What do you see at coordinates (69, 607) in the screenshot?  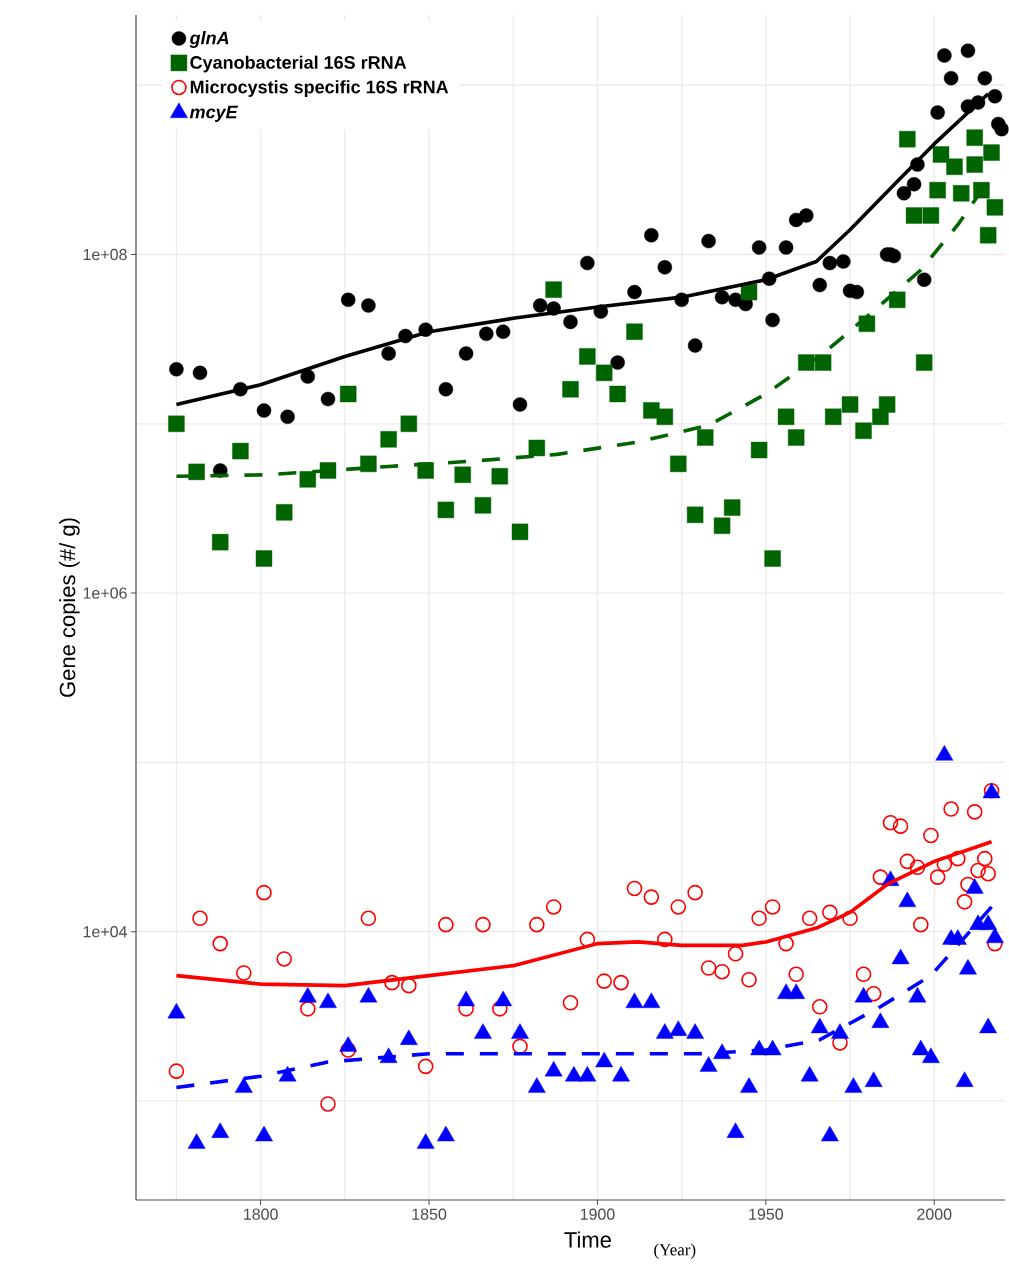 I see `y-axis-title: Gene copies (#/ g)` at bounding box center [69, 607].